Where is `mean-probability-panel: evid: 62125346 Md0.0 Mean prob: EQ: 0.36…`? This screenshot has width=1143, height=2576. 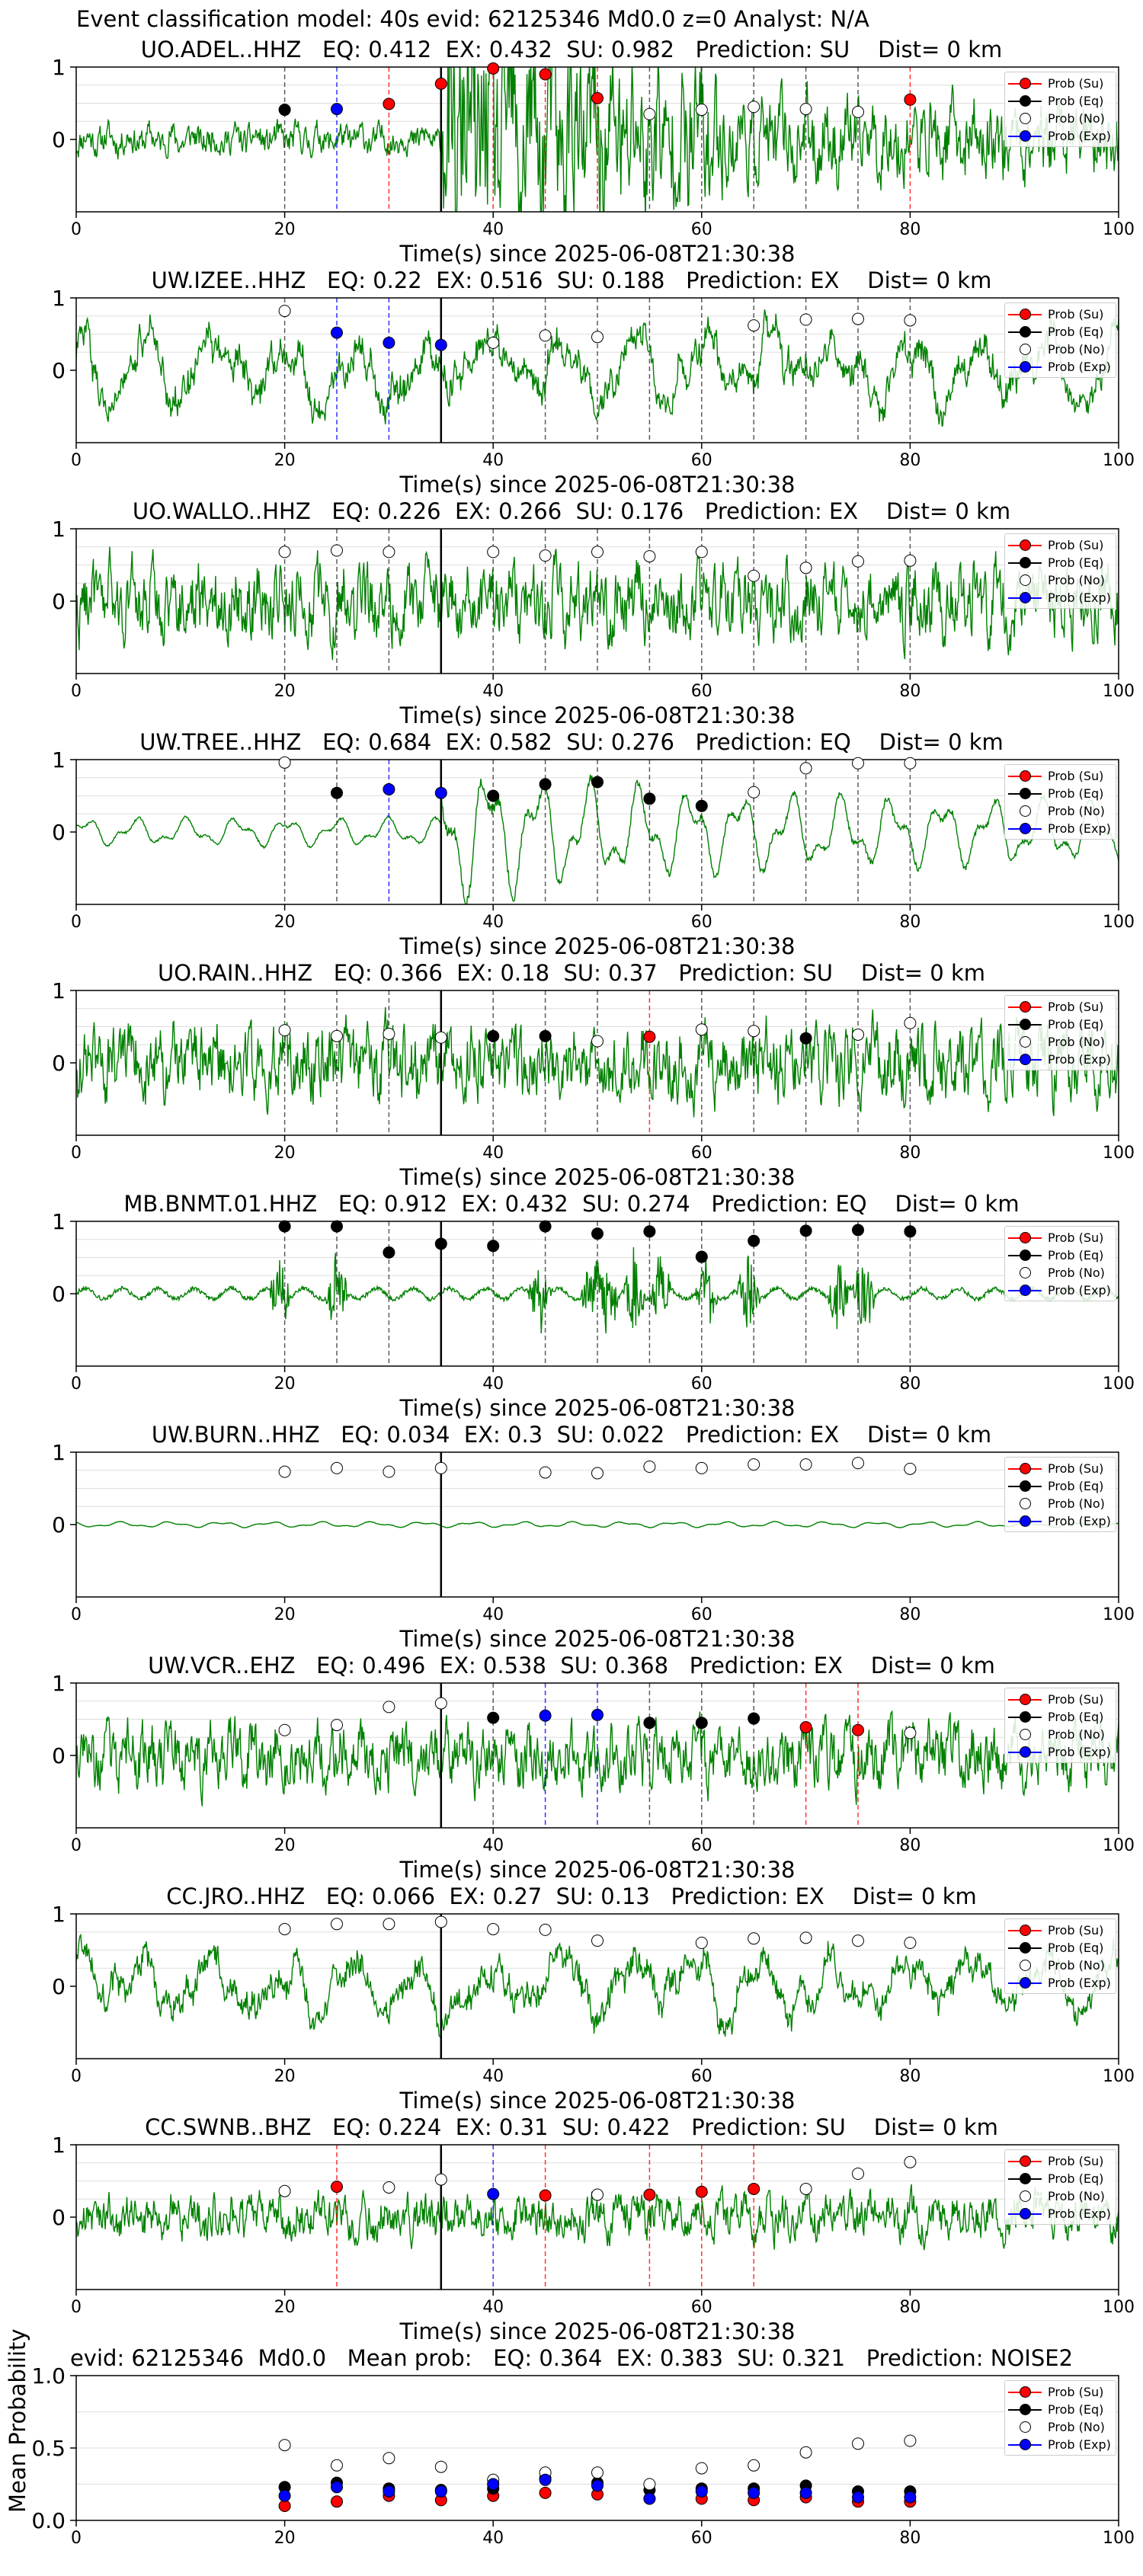
mean-probability-panel: evid: 62125346 Md0.0 Mean prob: EQ: 0.36… is located at coordinates (571, 2452).